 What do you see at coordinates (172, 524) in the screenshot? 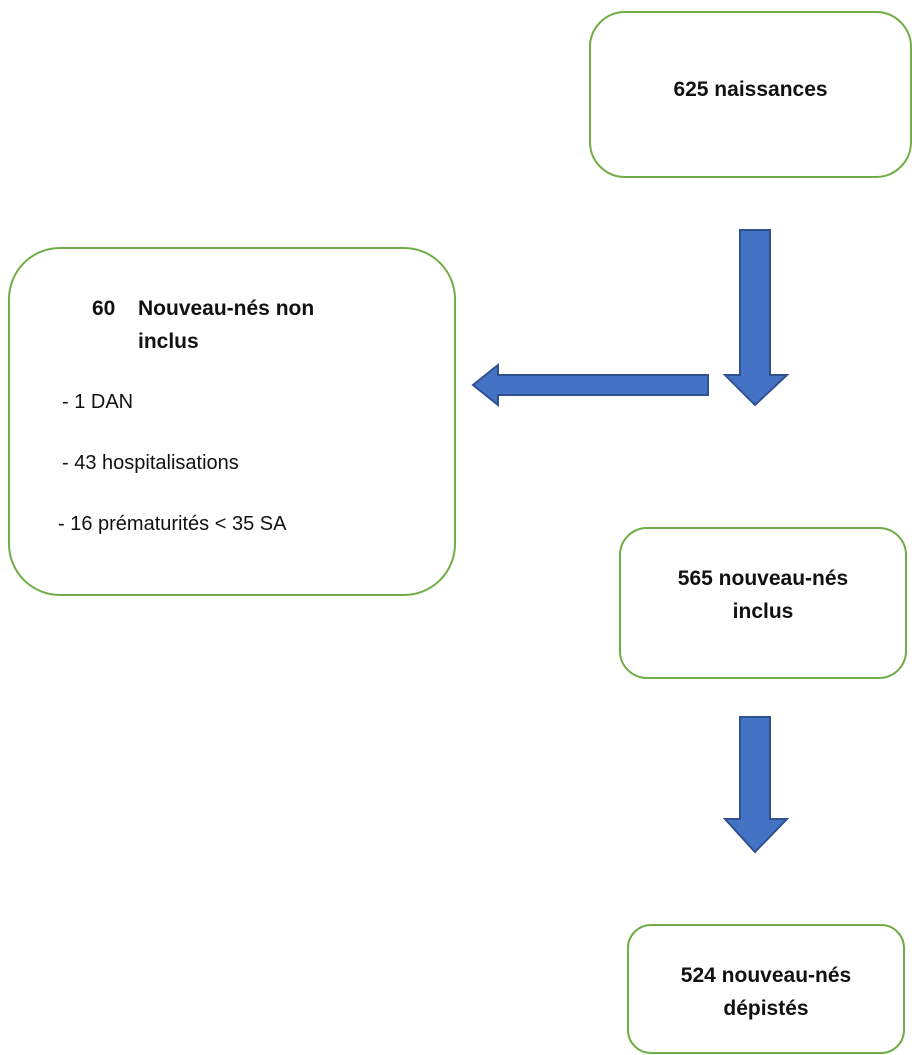
I see `excluded-item-prematurites: - 16 prématurités < 35 SA` at bounding box center [172, 524].